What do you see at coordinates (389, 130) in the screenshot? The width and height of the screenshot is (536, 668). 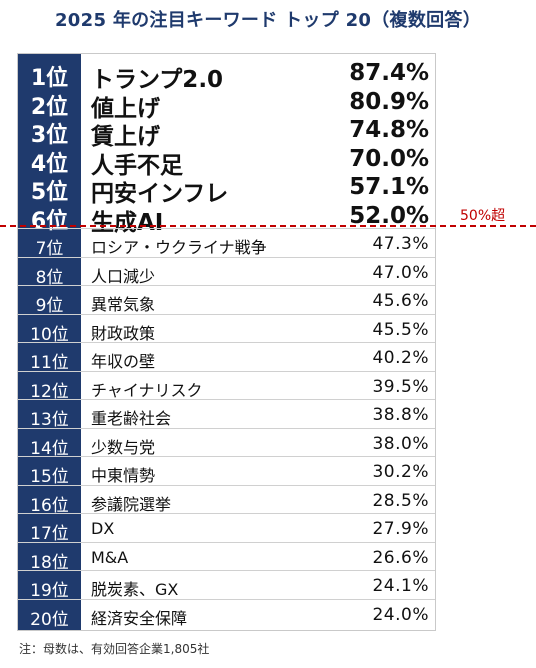 I see `percent-value: 74.8%` at bounding box center [389, 130].